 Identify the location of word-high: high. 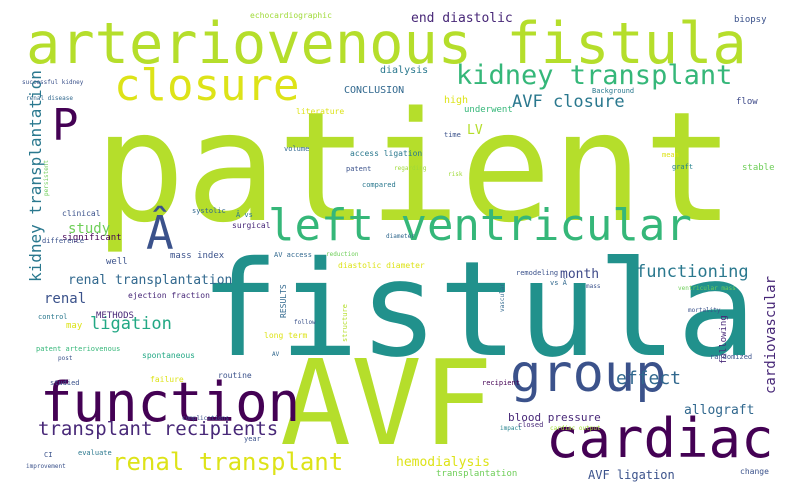
(456, 100).